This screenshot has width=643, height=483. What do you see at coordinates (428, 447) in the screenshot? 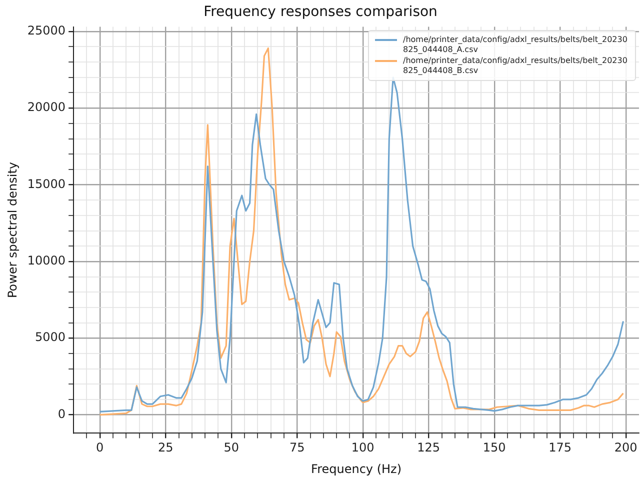
I see `x-tick-label: 125` at bounding box center [428, 447].